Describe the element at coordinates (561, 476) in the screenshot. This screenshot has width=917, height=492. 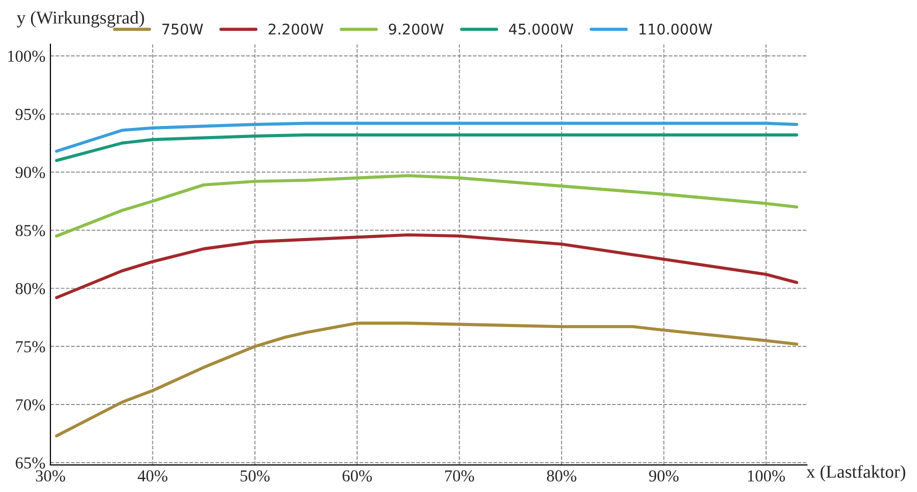
I see `x-tick-label: 80%` at that location.